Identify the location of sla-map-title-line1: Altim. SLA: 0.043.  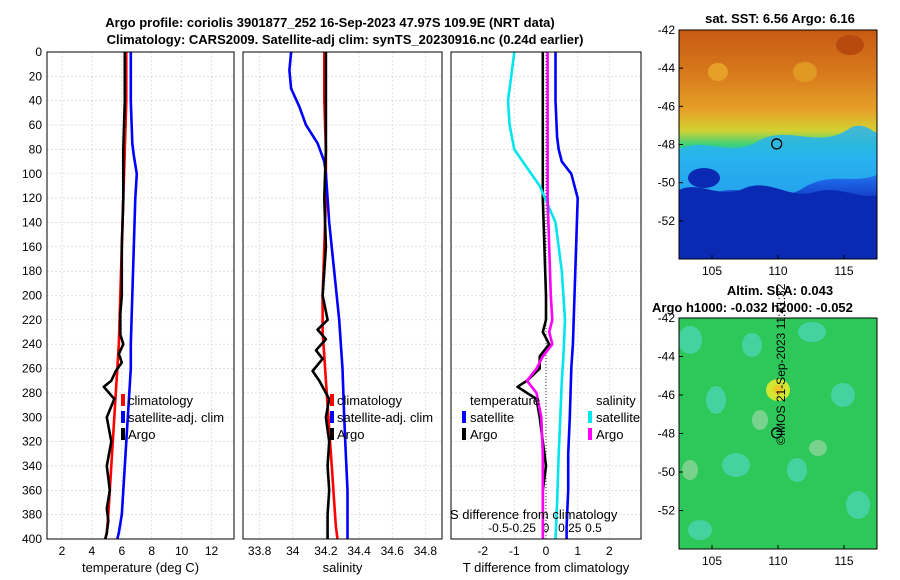
(780, 290).